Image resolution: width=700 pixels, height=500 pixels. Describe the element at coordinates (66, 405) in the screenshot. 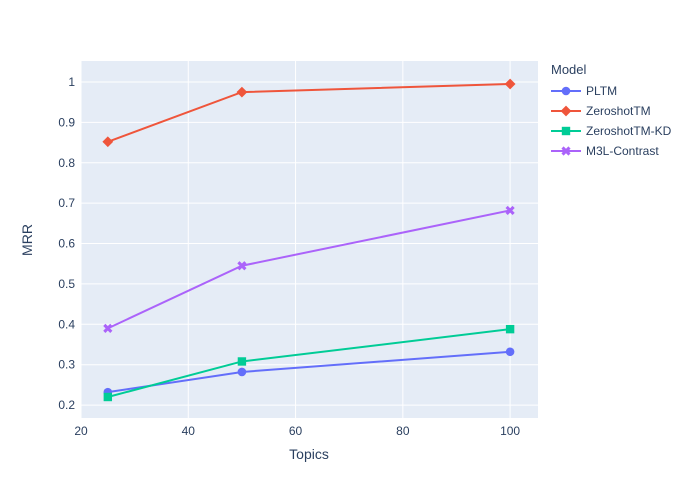

I see `y-tick-label: 0.2` at that location.